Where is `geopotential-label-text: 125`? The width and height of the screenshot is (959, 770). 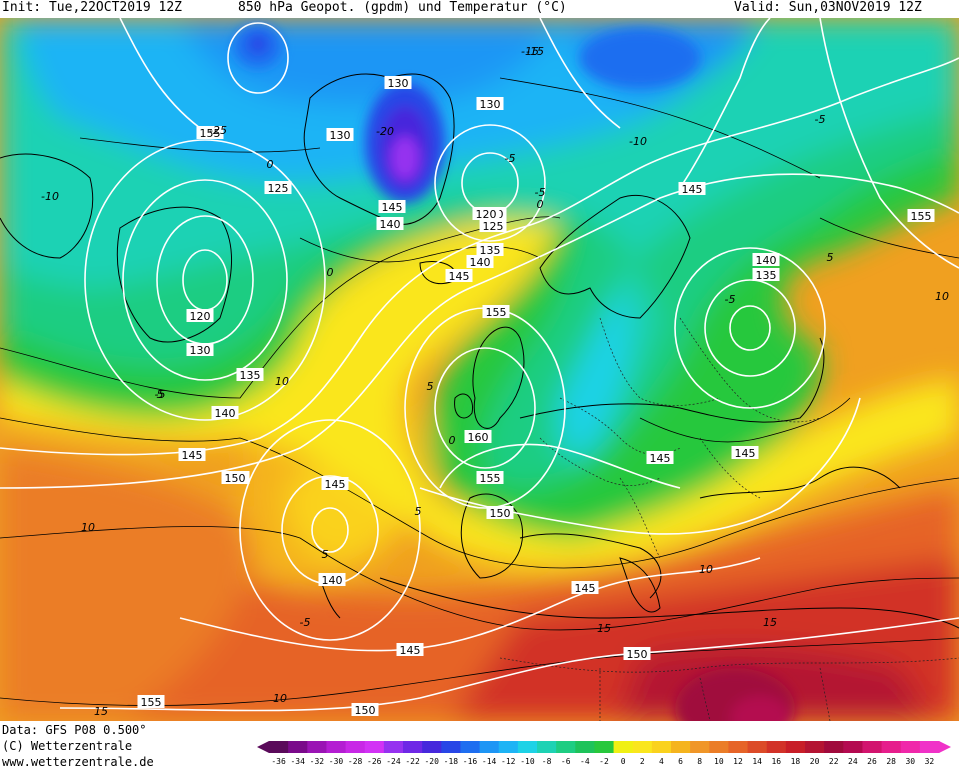
geopotential-label-text: 125 is located at coordinates (493, 226).